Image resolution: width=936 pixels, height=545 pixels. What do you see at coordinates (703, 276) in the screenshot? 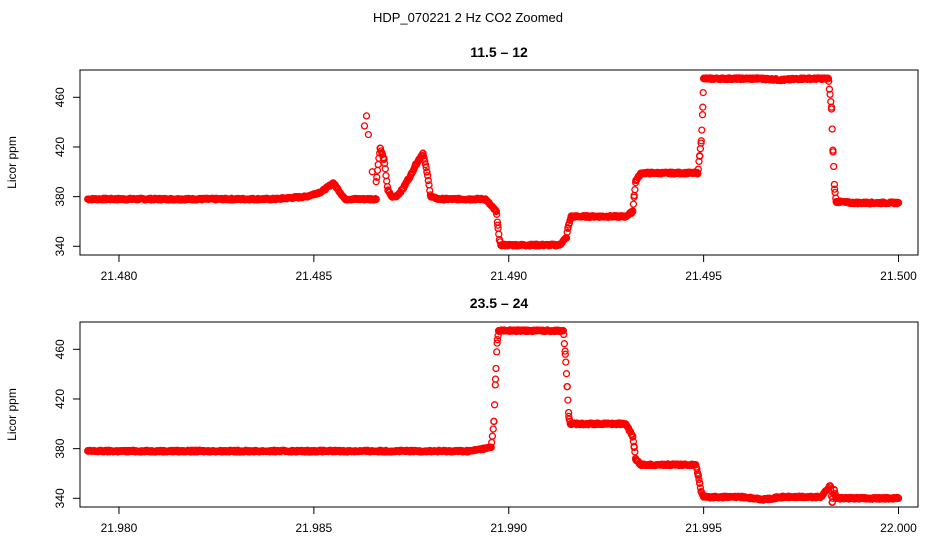
I see `chart1-x-tick-label: 21.495` at bounding box center [703, 276].